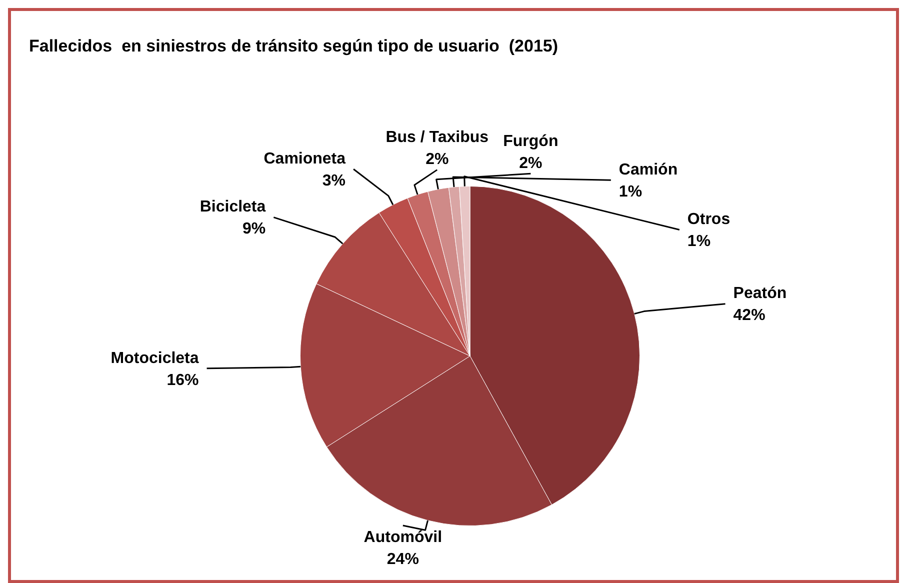 The height and width of the screenshot is (583, 907). I want to click on chart-title: Fallecidos en siniestros de tránsito según tipo de usuario (2015), so click(293, 46).